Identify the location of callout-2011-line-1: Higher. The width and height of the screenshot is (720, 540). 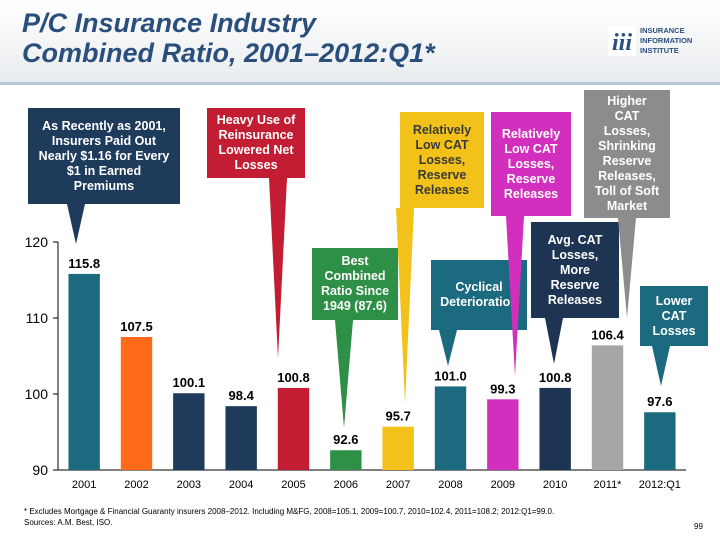
(627, 101).